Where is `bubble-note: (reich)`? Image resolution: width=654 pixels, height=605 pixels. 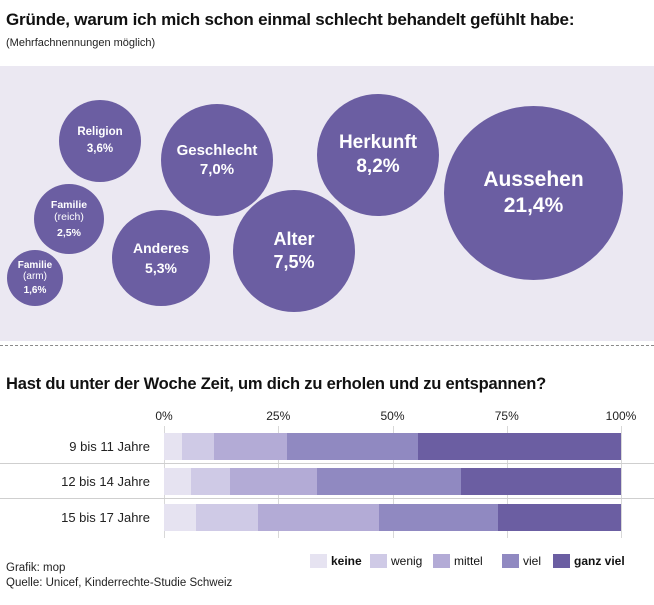 bubble-note: (reich) is located at coordinates (69, 217).